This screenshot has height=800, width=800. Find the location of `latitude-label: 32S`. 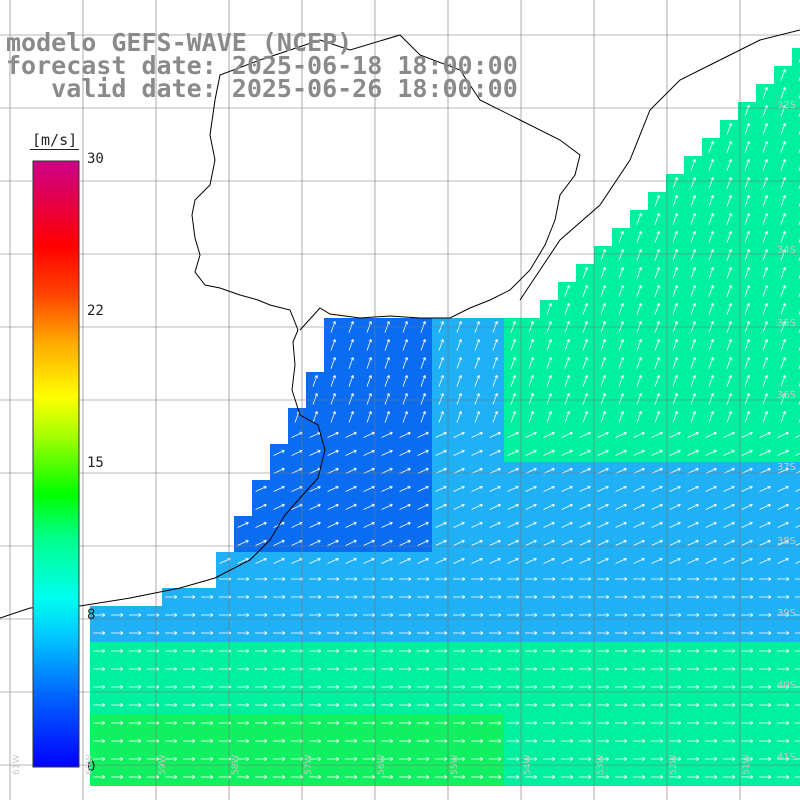

latitude-label: 32S is located at coordinates (786, 105).